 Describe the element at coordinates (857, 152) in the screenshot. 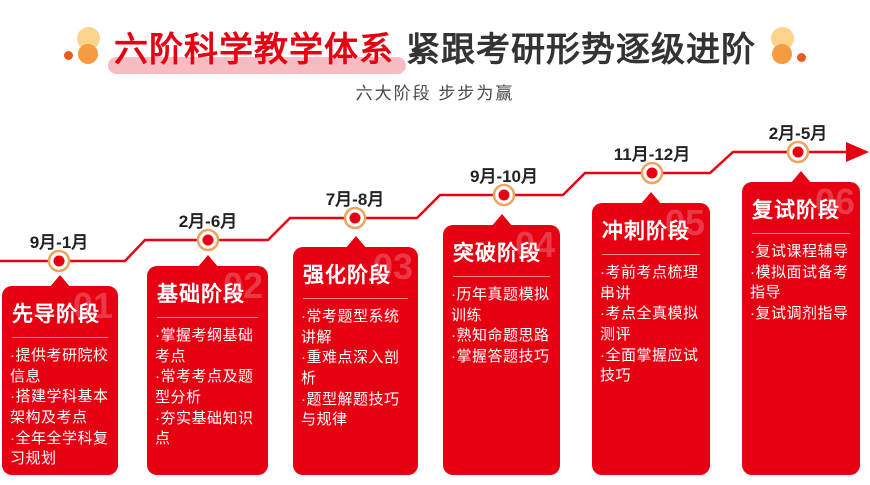

I see `arrowhead-icon` at that location.